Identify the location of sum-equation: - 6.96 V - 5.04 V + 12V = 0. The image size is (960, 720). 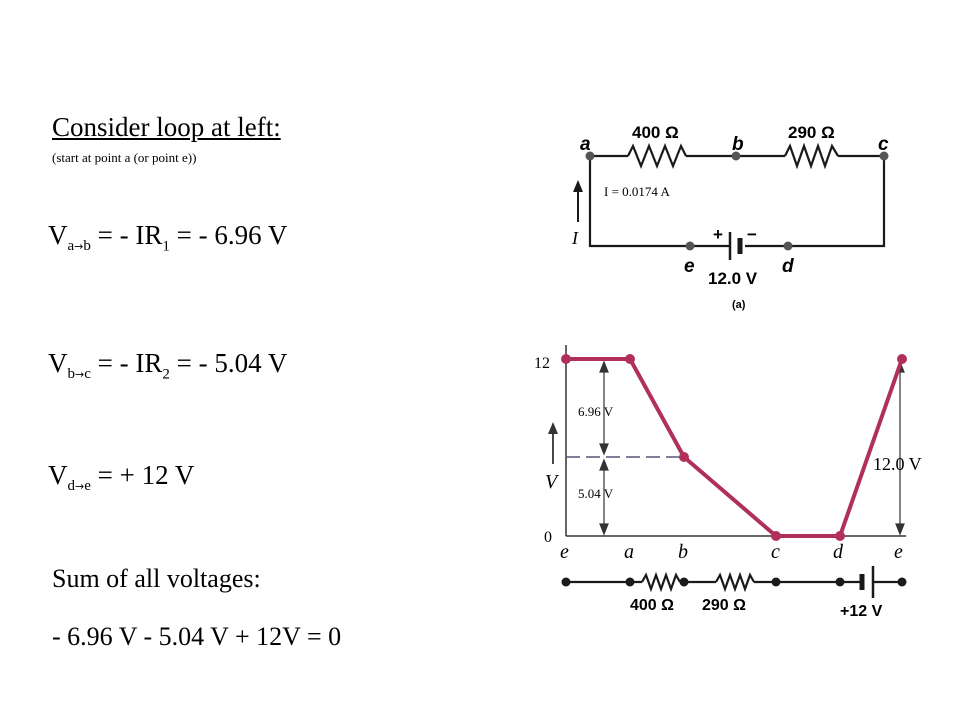
(197, 636).